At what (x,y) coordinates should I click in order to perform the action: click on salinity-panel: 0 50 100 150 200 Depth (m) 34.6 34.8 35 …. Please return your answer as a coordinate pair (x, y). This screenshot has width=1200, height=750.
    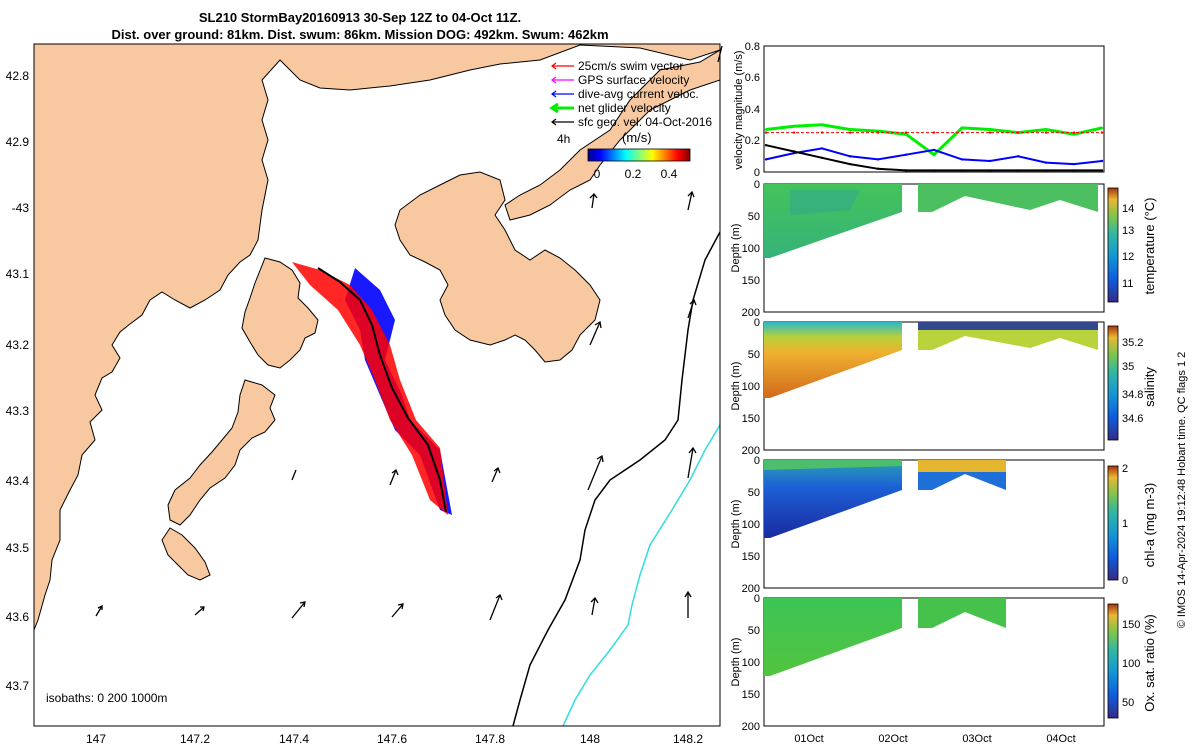
    Looking at the image, I should click on (943, 387).